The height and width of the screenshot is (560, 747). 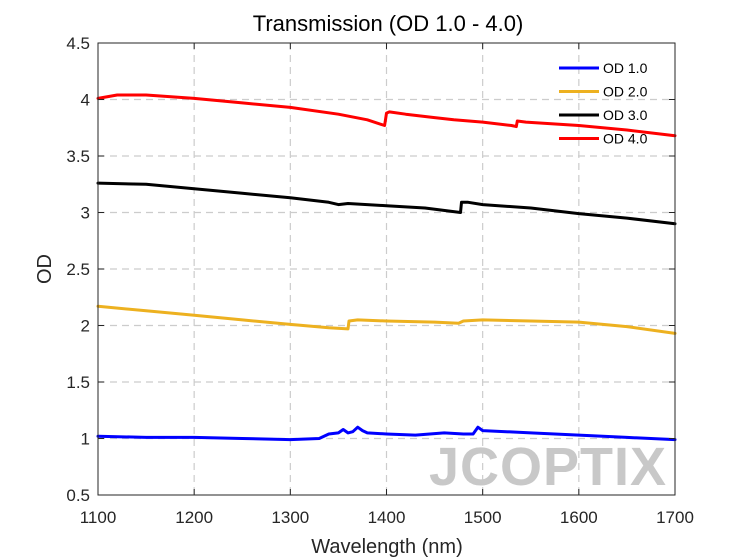 What do you see at coordinates (387, 517) in the screenshot?
I see `x-tick-label: 1400` at bounding box center [387, 517].